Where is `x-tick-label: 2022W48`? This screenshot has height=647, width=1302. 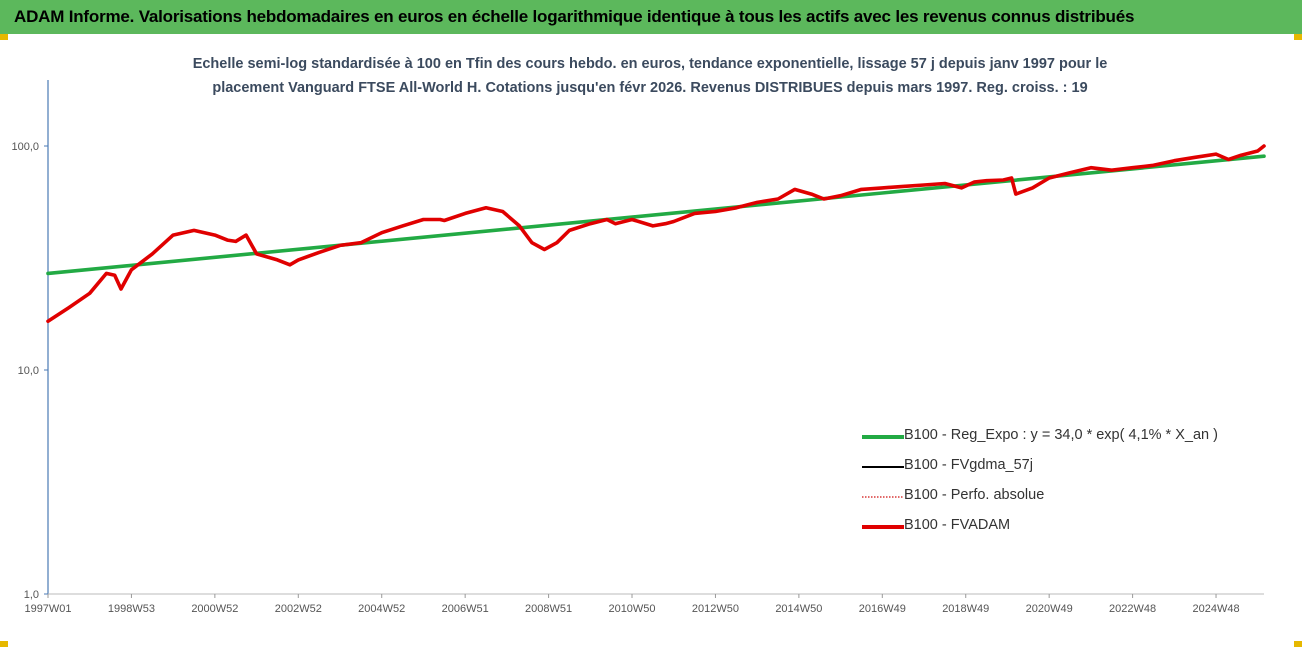
x-tick-label: 2022W48 is located at coordinates (1132, 609).